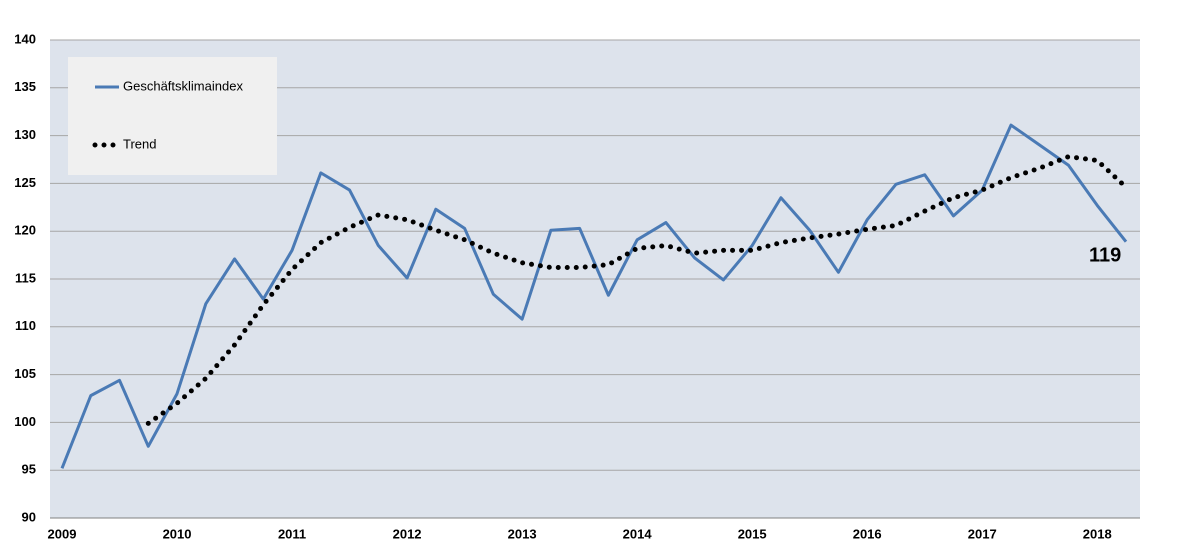 Image resolution: width=1200 pixels, height=547 pixels. What do you see at coordinates (25, 134) in the screenshot?
I see `y-tick-label: 130` at bounding box center [25, 134].